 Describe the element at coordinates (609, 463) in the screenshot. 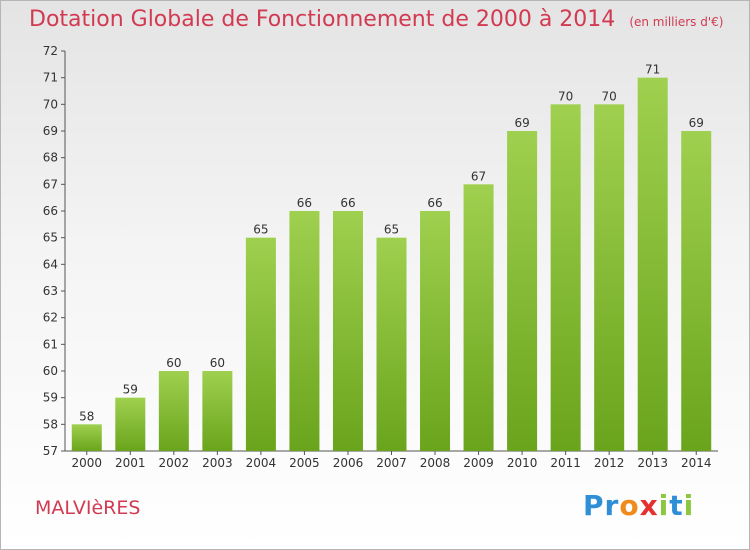

I see `x-tick-label: 2012` at that location.